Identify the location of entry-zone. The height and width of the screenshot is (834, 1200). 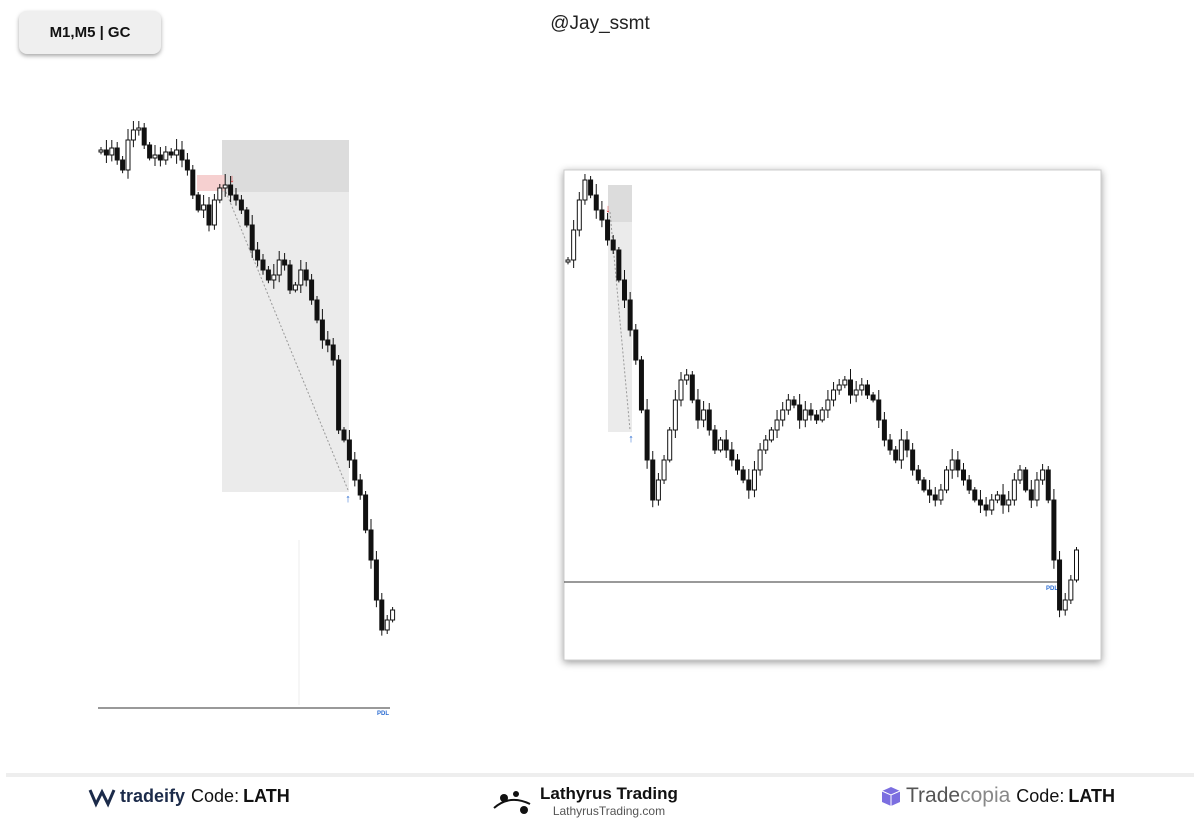
(211, 183).